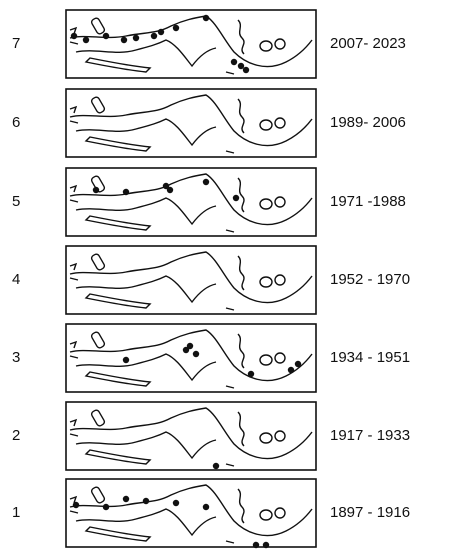 This screenshot has width=455, height=549. Describe the element at coordinates (16, 201) in the screenshot. I see `panel-number: 5` at that location.